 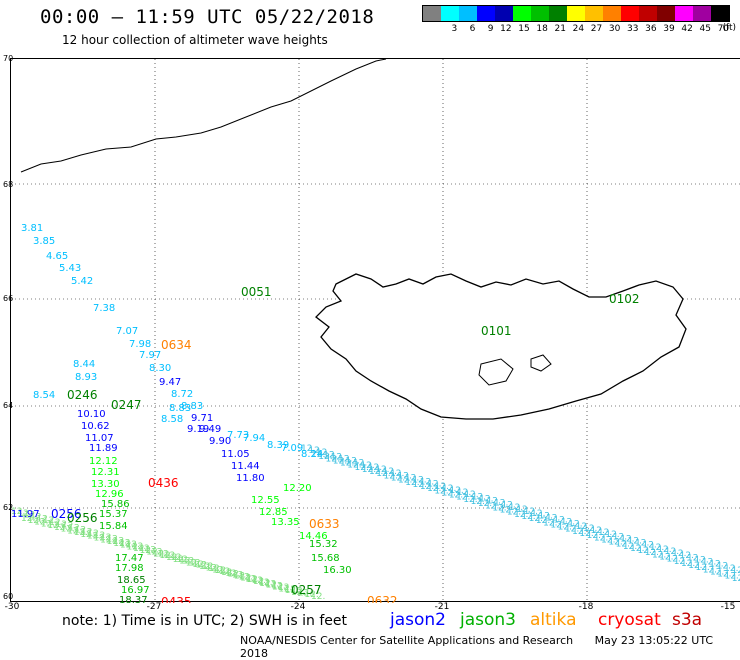 What do you see at coordinates (182, 394) in the screenshot?
I see `swh-value: 8.72` at bounding box center [182, 394].